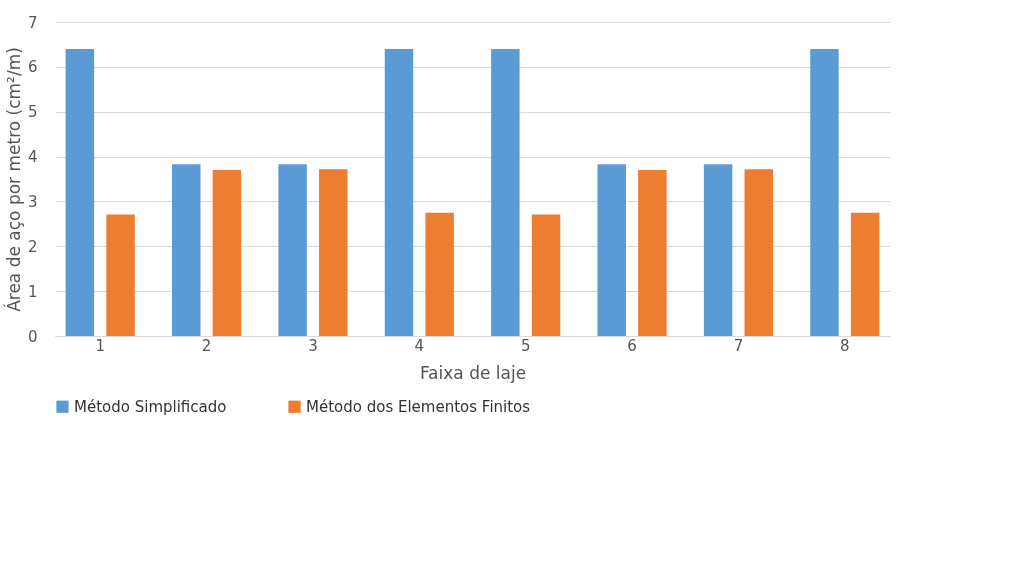 The height and width of the screenshot is (576, 1013). Describe the element at coordinates (100, 345) in the screenshot. I see `x-tick-label: 1` at that location.